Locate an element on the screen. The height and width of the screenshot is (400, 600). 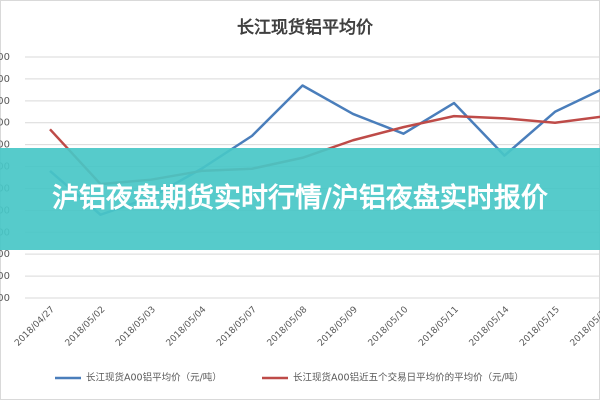
y-tick-label: 14700 is located at coordinates (5, 57).